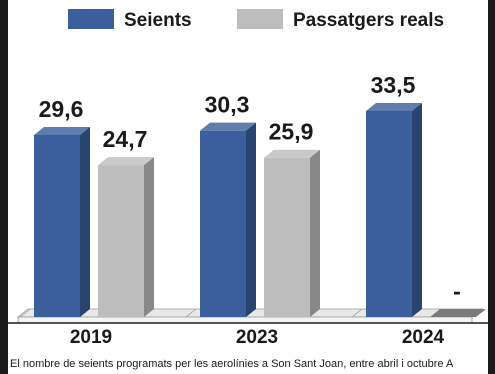 The image size is (495, 374). What do you see at coordinates (260, 19) in the screenshot?
I see `legend-swatch-passatgers-reals` at bounding box center [260, 19].